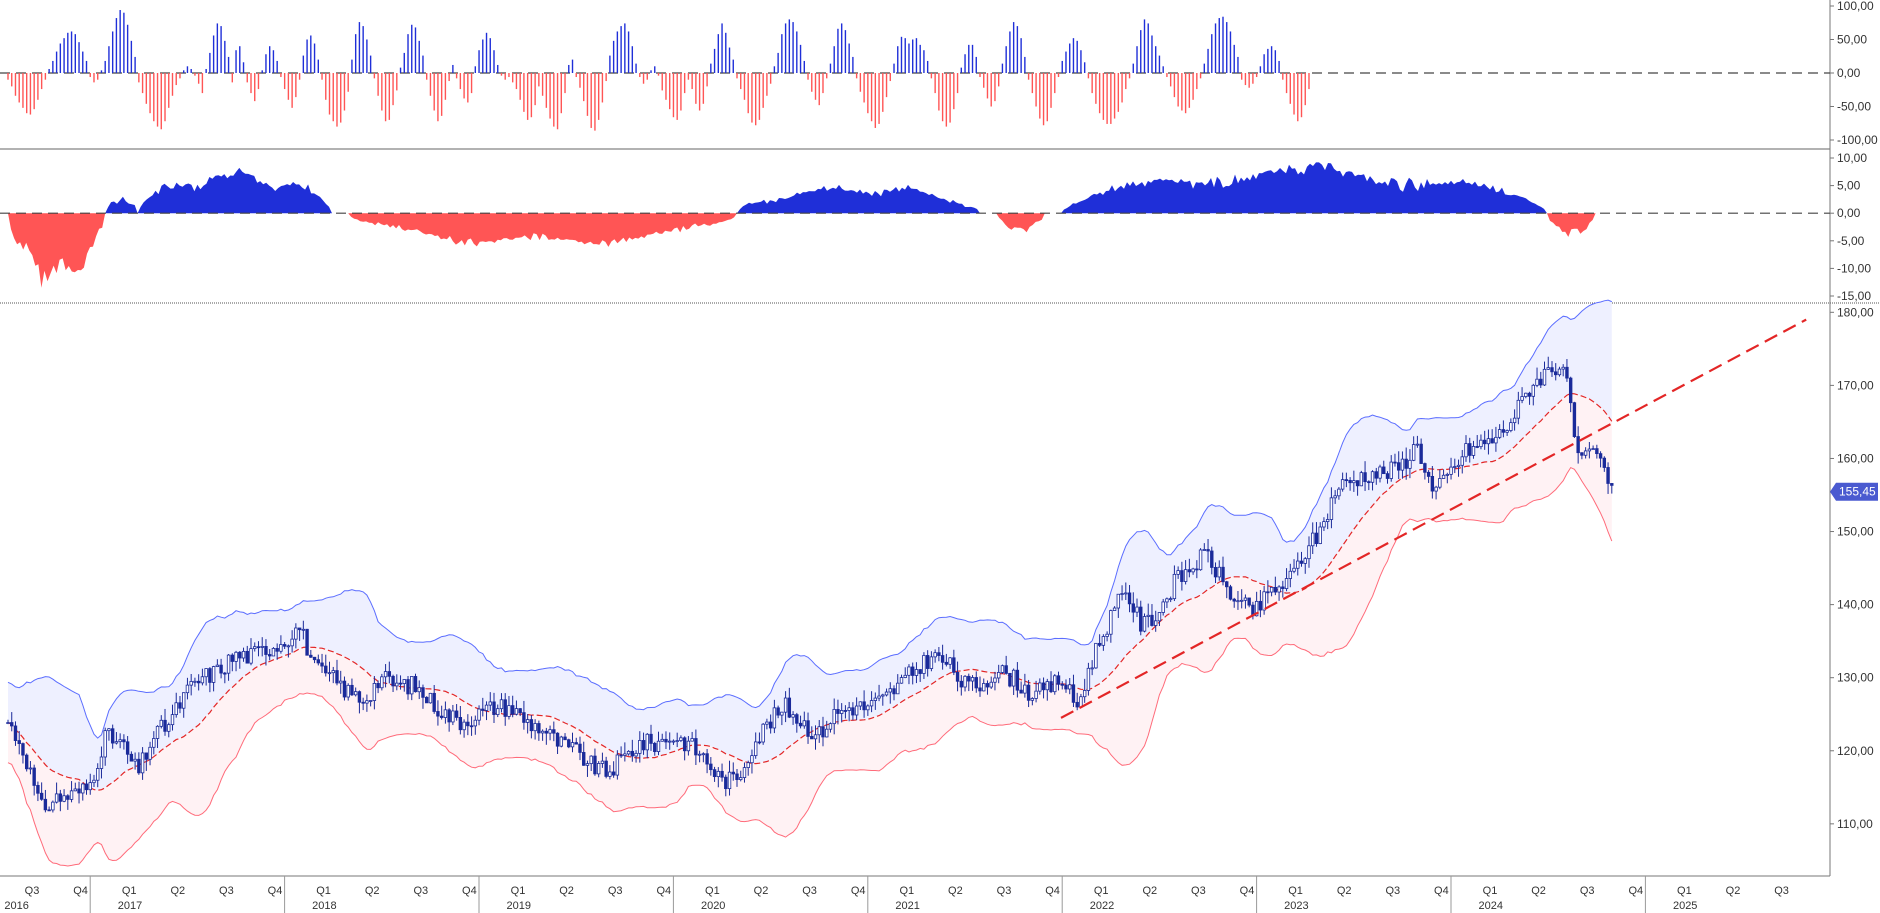 This screenshot has height=913, width=1880. What do you see at coordinates (1733, 891) in the screenshot?
I see `quarter-label: Q2` at bounding box center [1733, 891].